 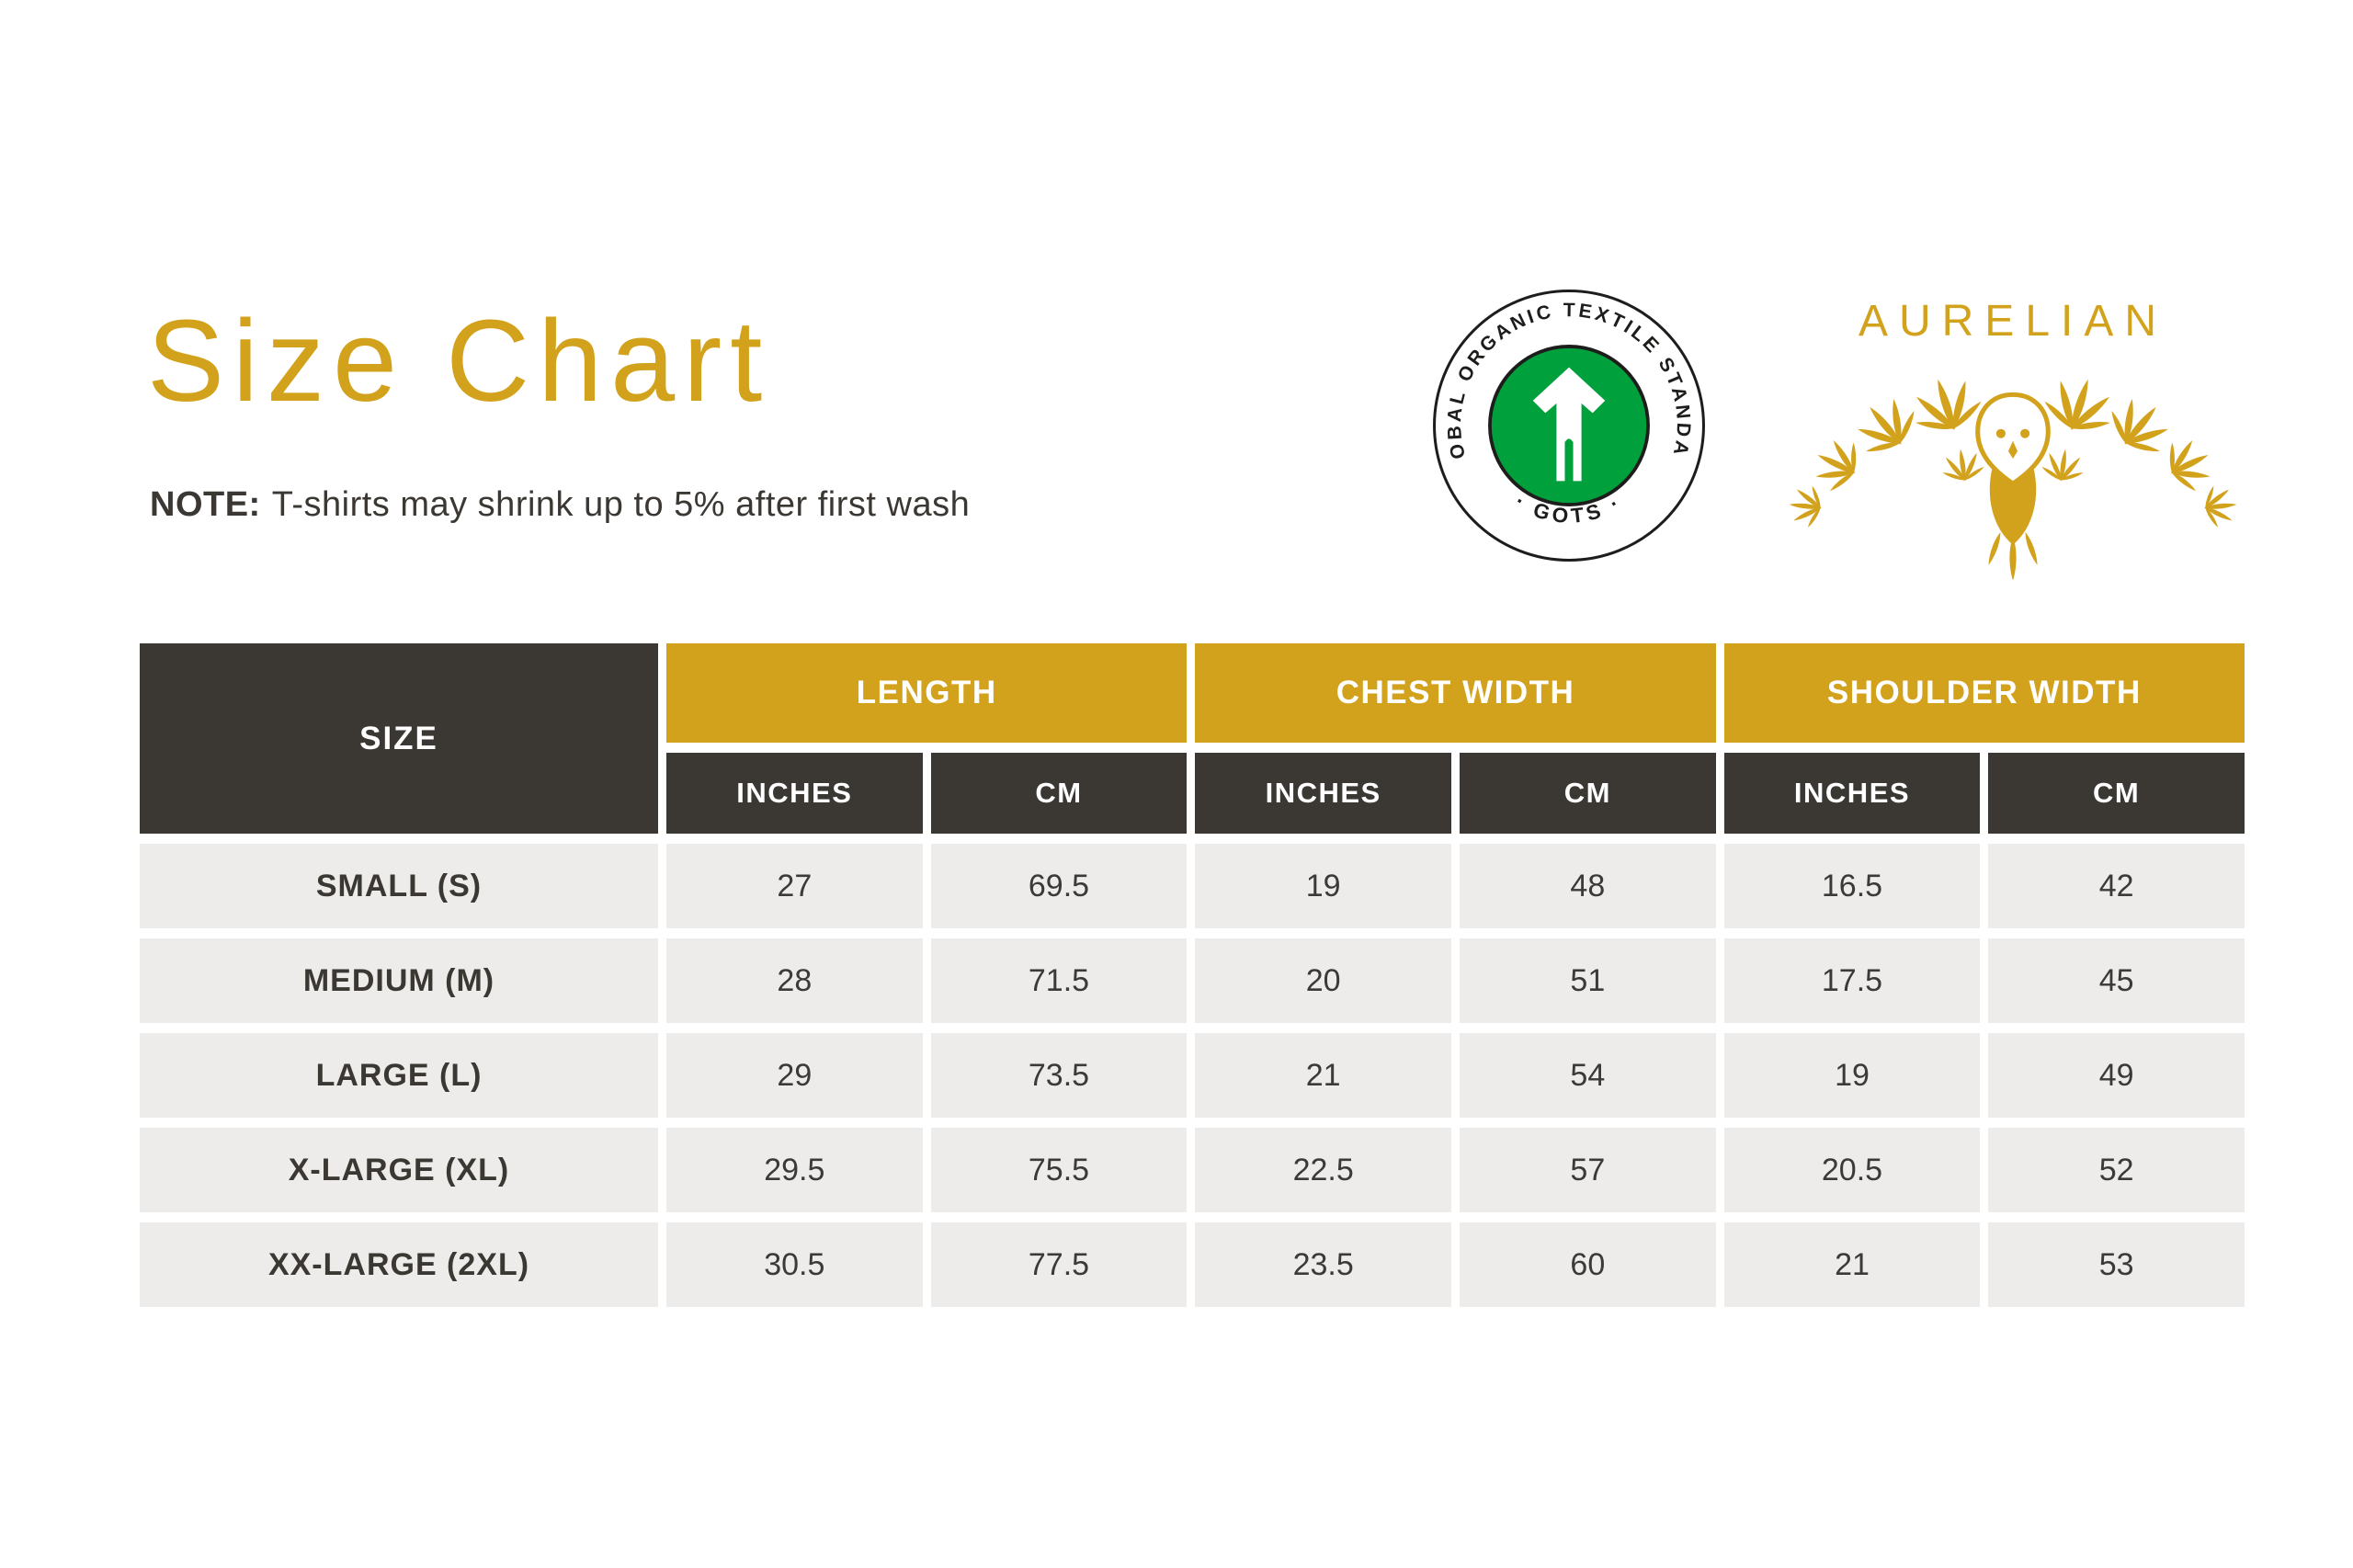 I want to click on row-label-small: SMALL (S), so click(x=399, y=886).